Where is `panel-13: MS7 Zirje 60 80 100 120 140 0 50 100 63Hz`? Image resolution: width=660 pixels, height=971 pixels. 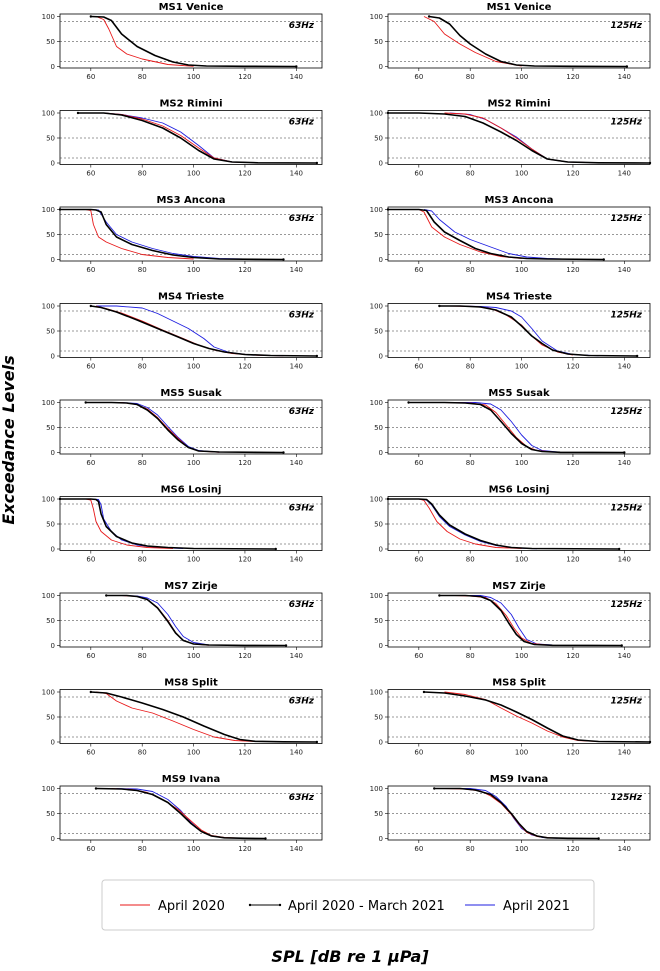 panel-13: MS7 Zirje 60 80 100 120 140 0 50 100 63Hz is located at coordinates (182, 620).